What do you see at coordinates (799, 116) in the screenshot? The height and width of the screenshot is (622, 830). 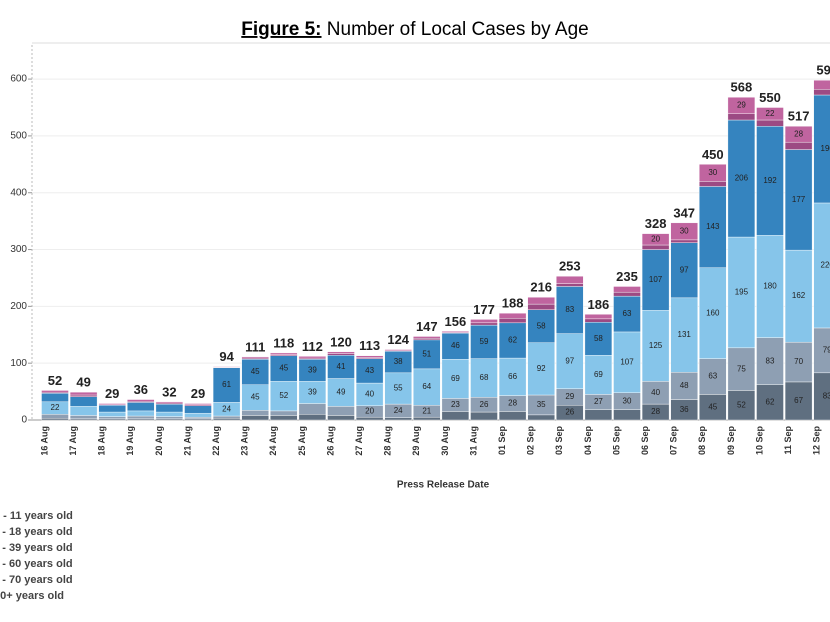 I see `total-label: 517` at bounding box center [799, 116].